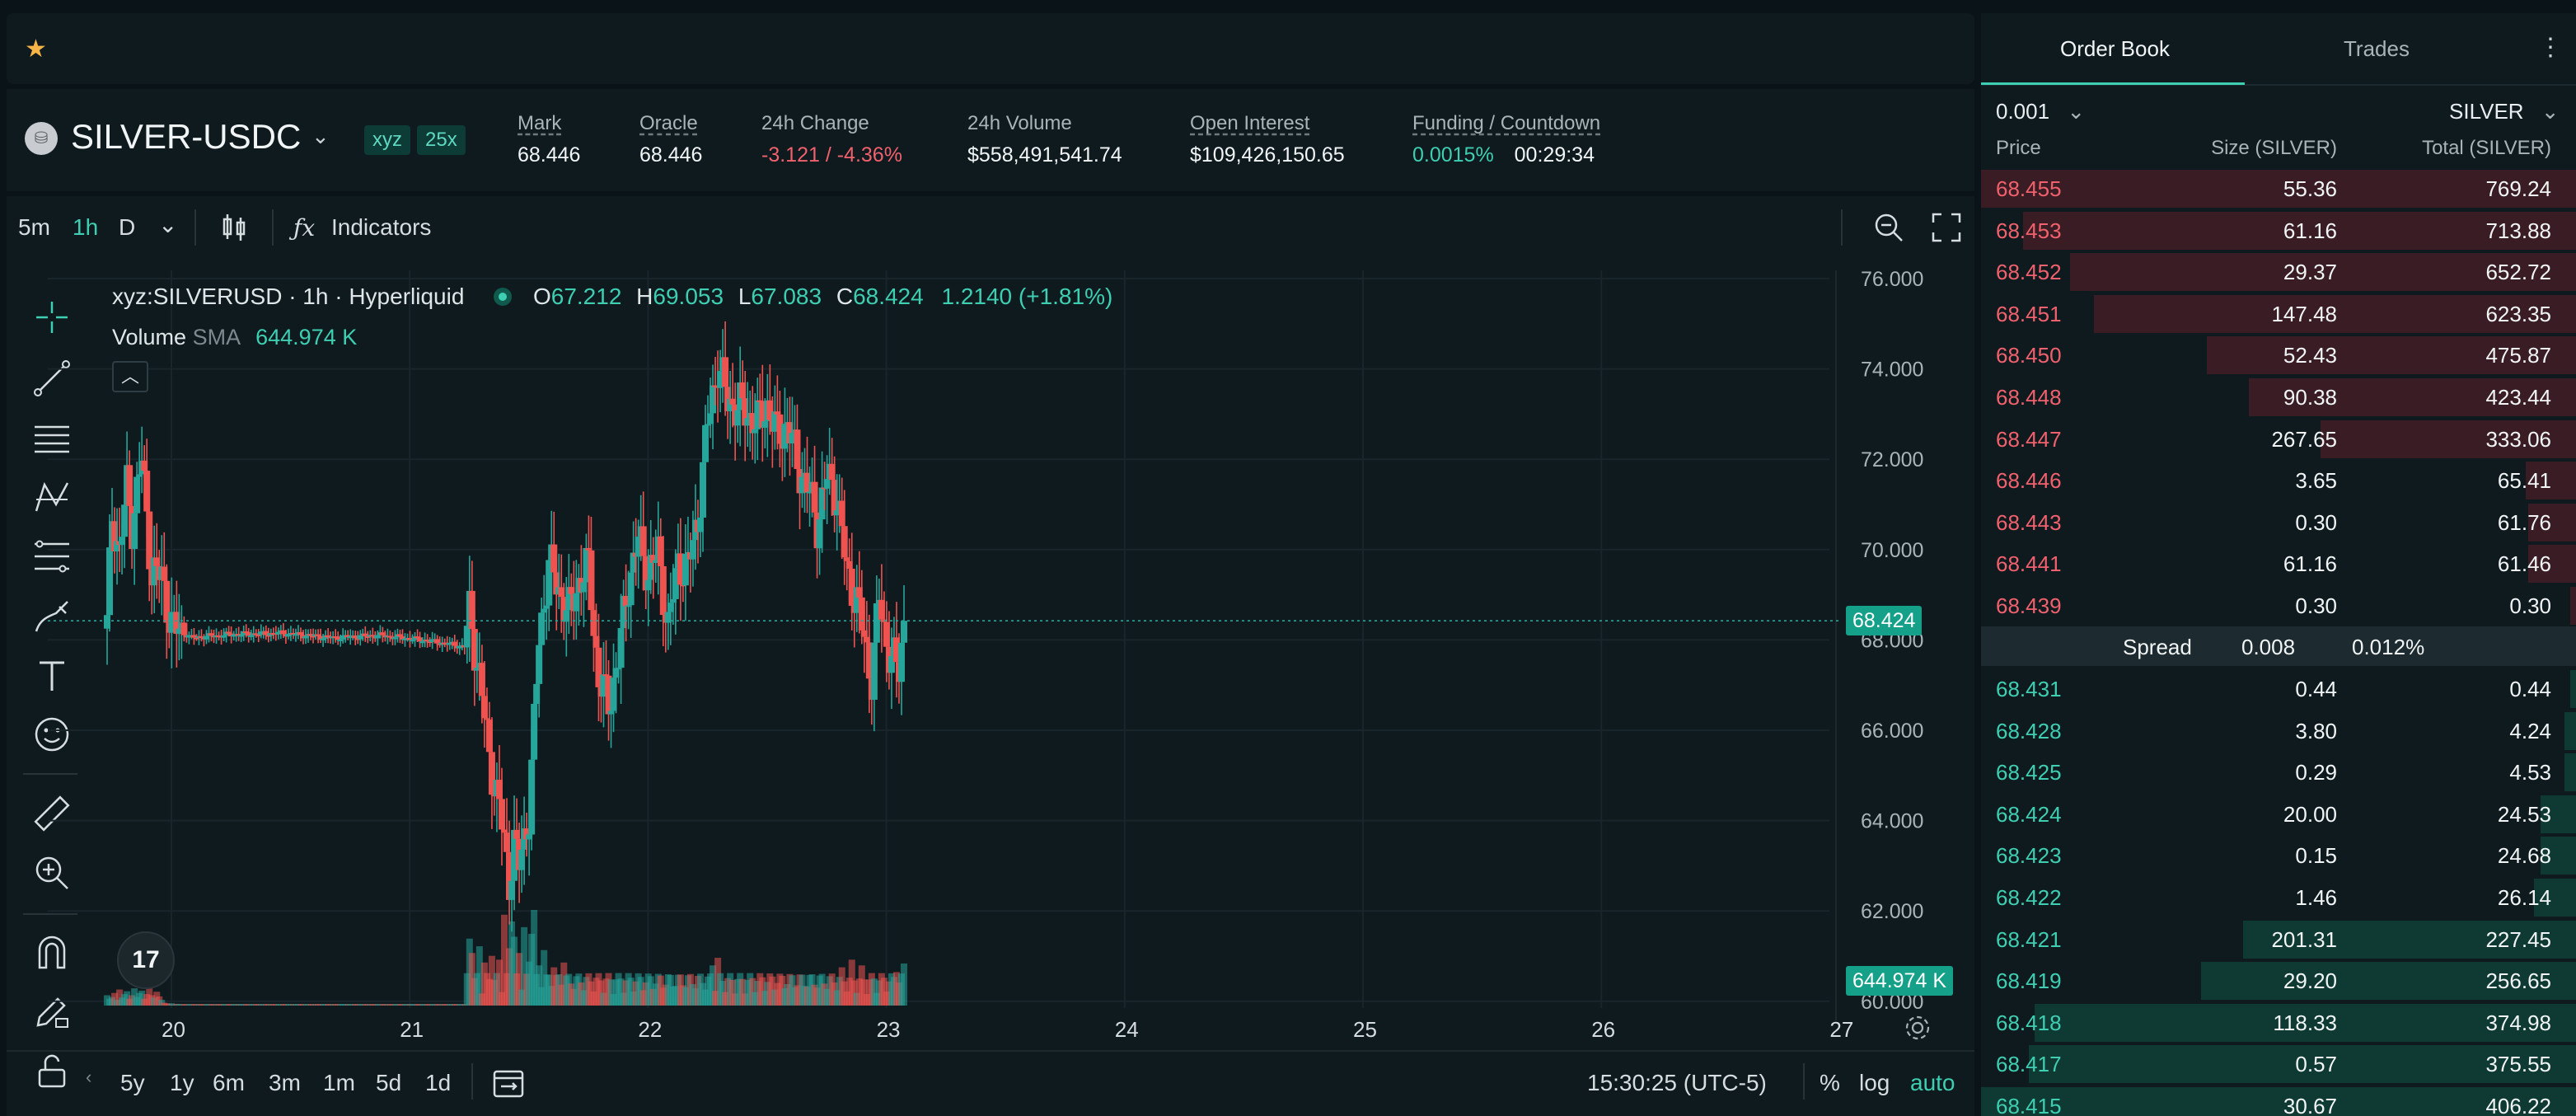 This screenshot has width=2576, height=1116. What do you see at coordinates (509, 1083) in the screenshot?
I see `date-range-icon` at bounding box center [509, 1083].